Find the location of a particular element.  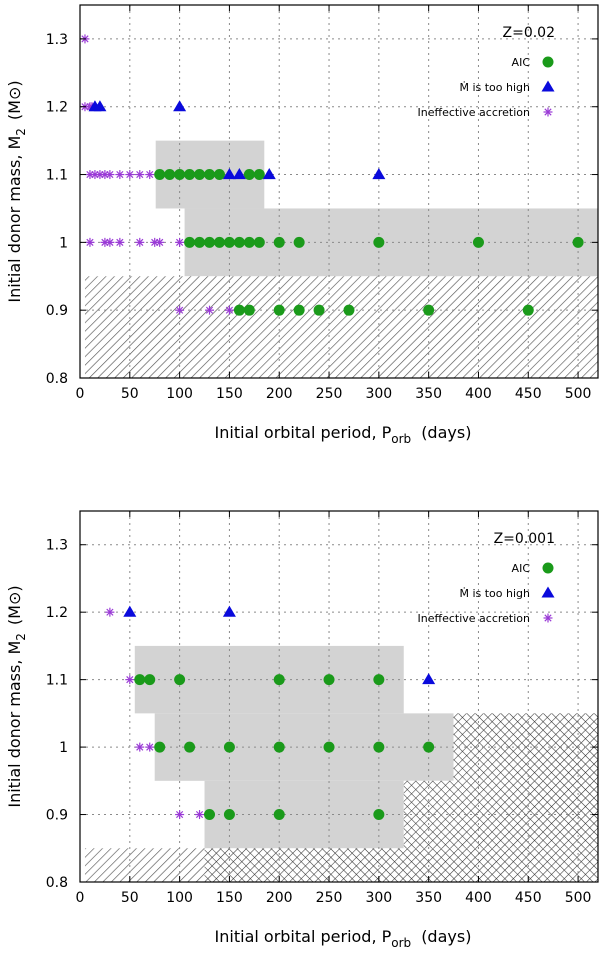

x-tick-label: 500 is located at coordinates (578, 394).